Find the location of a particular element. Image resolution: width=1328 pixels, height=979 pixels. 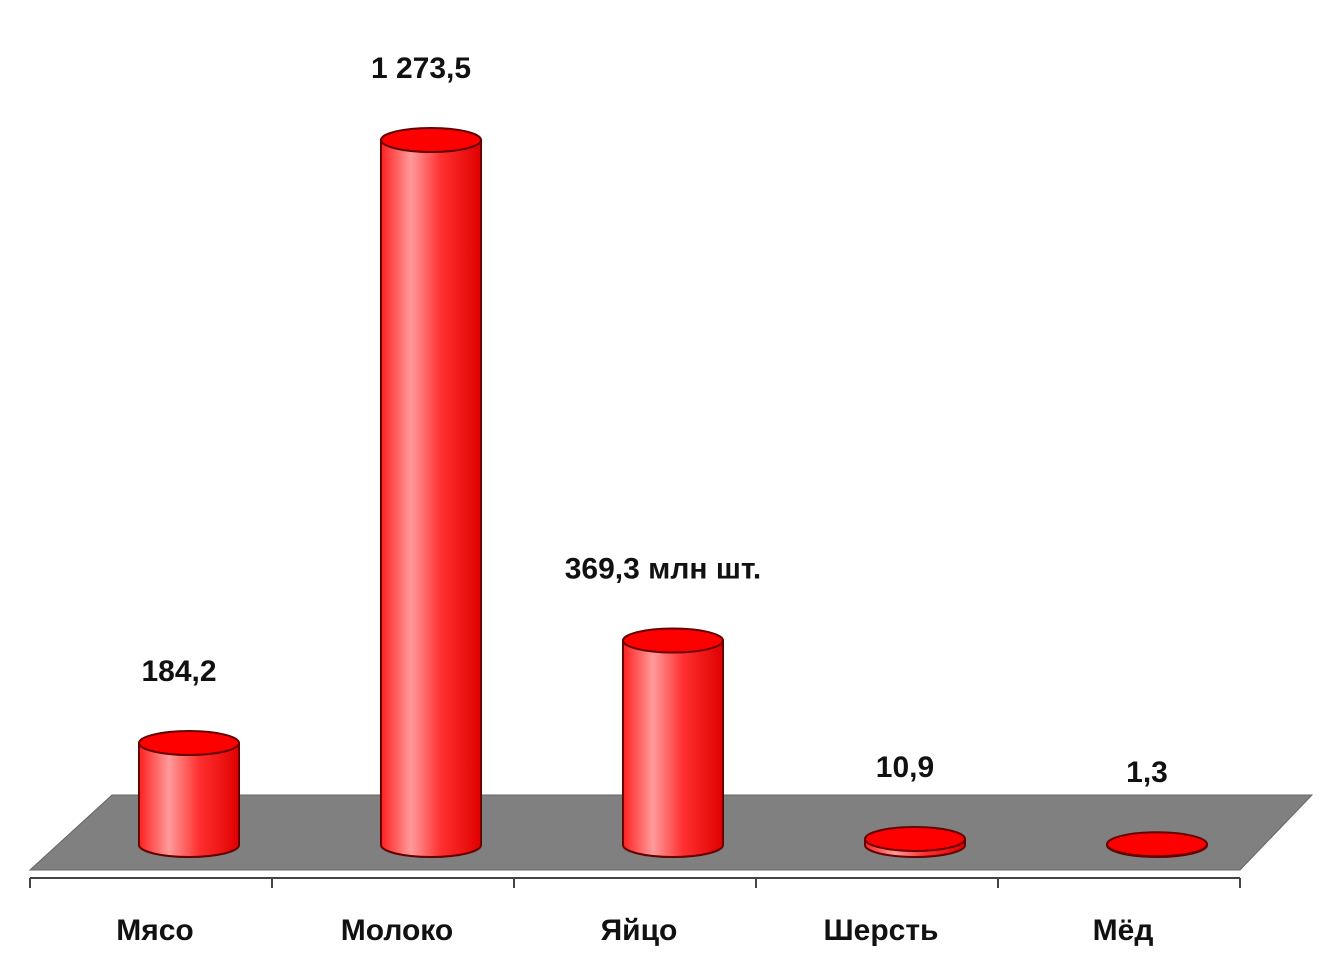

value-label: 1 273,5 is located at coordinates (421, 68).